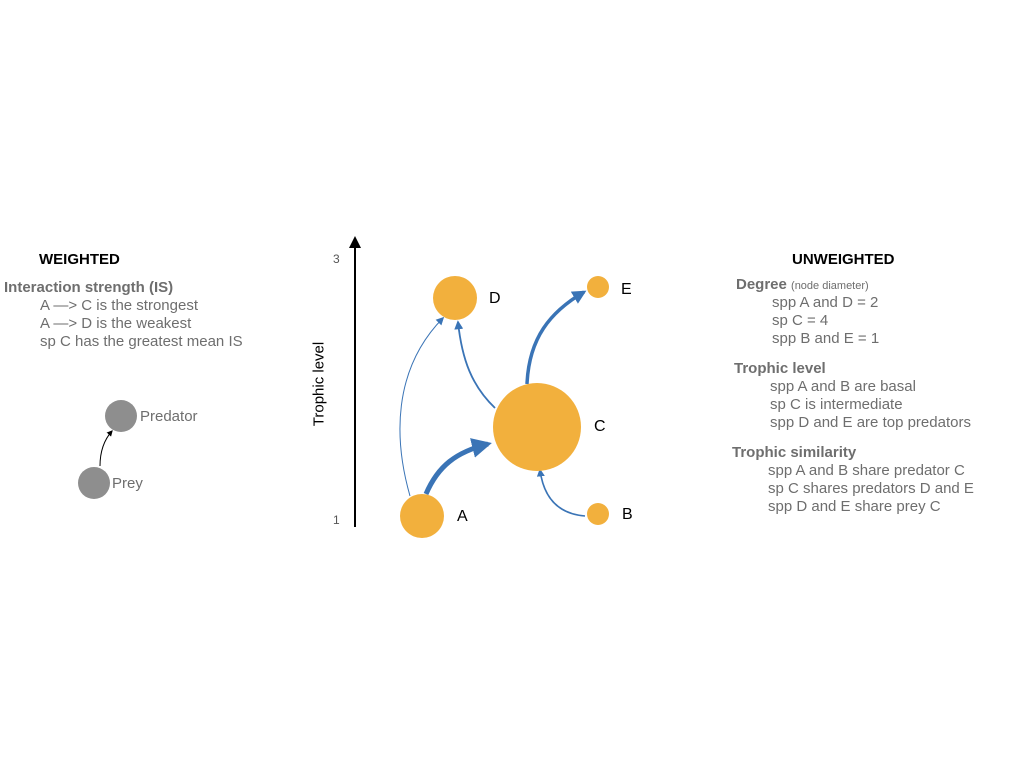 This screenshot has height=768, width=1024. I want to click on trophic-level-line: spp A and B are basal, so click(843, 386).